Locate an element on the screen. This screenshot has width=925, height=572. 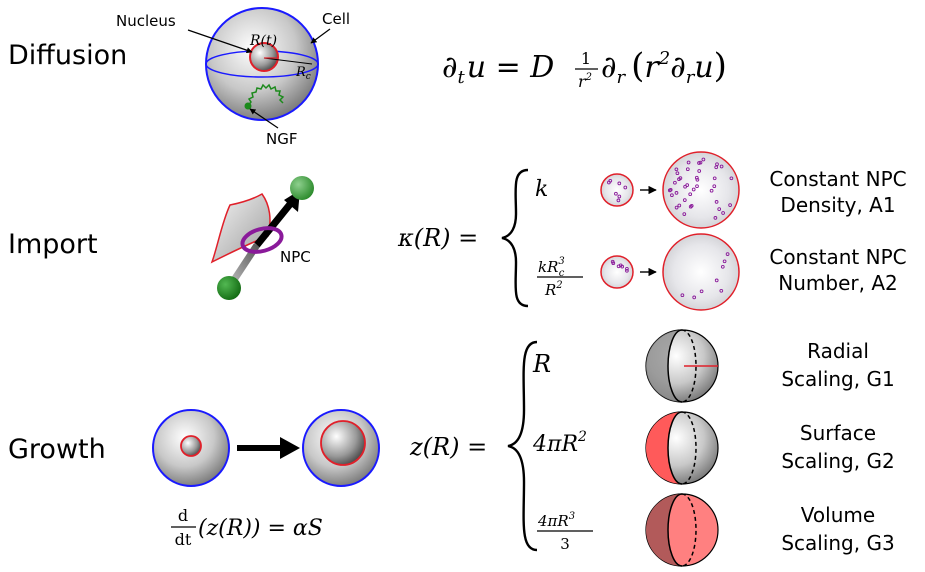
import-rod-upper is located at coordinates (274, 224).